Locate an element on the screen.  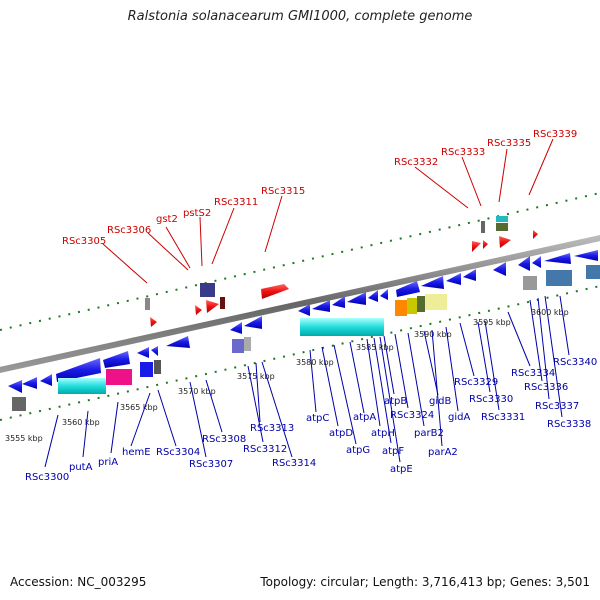
gene-parb2 is located at coordinates (453, 279).